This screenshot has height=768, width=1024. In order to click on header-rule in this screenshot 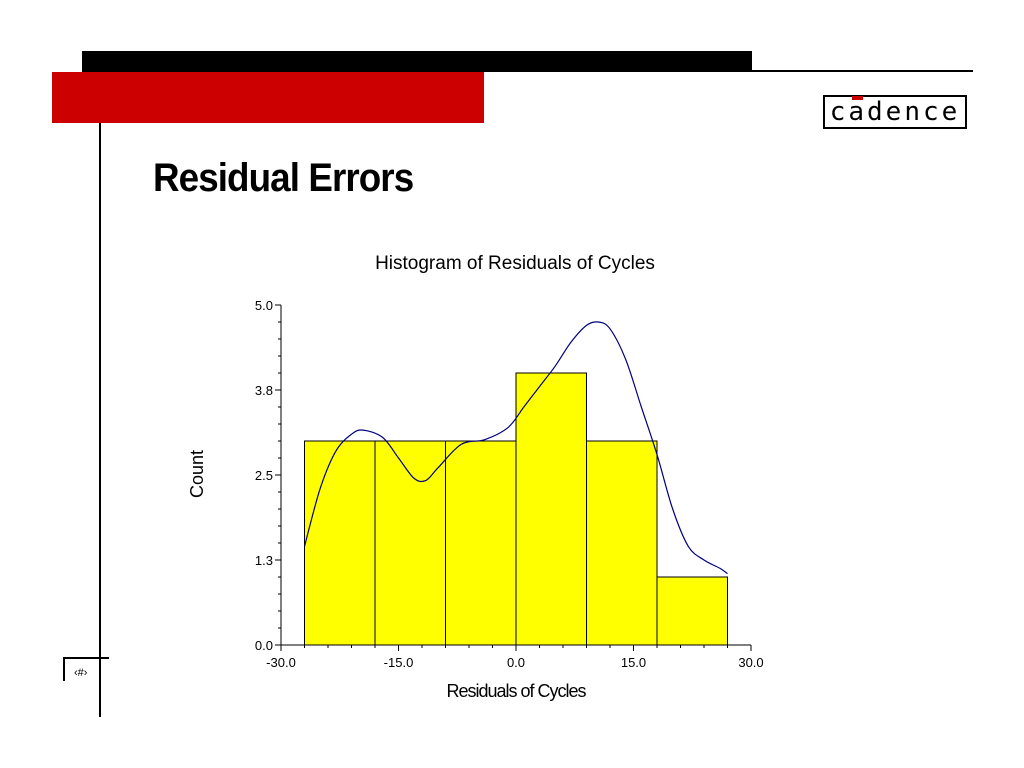, I will do `click(862, 71)`.